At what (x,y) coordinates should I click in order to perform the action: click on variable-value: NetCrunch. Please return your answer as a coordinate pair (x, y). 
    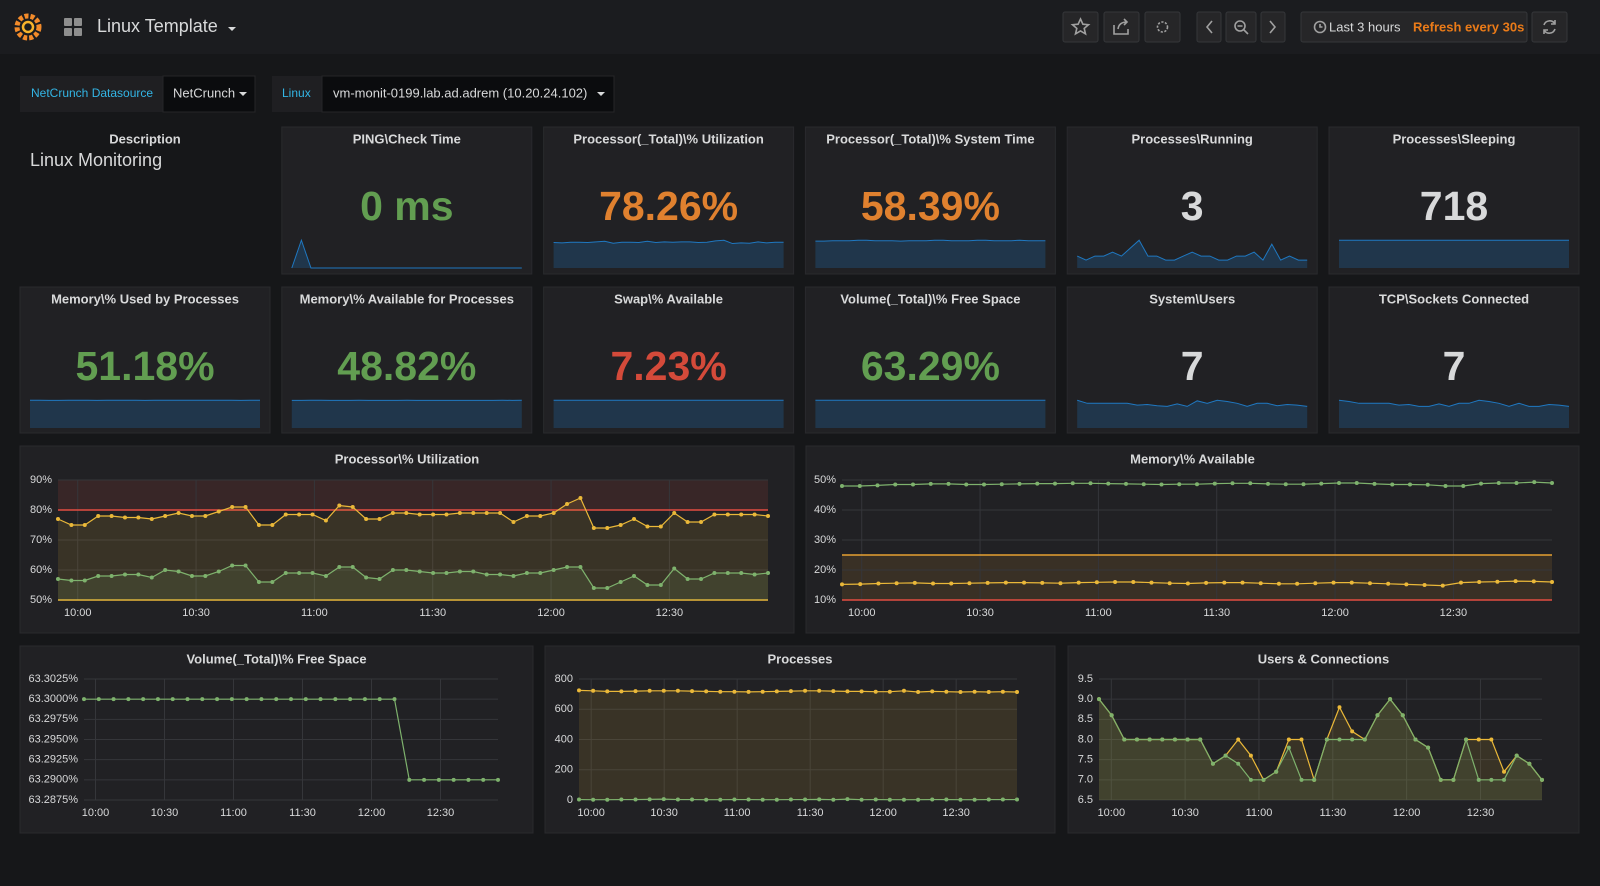
    Looking at the image, I should click on (204, 92).